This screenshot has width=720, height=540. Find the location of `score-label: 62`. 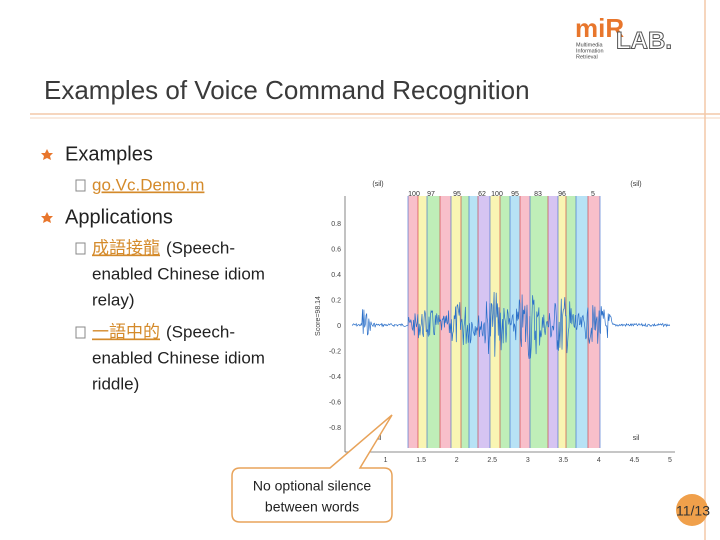

score-label: 62 is located at coordinates (482, 194).